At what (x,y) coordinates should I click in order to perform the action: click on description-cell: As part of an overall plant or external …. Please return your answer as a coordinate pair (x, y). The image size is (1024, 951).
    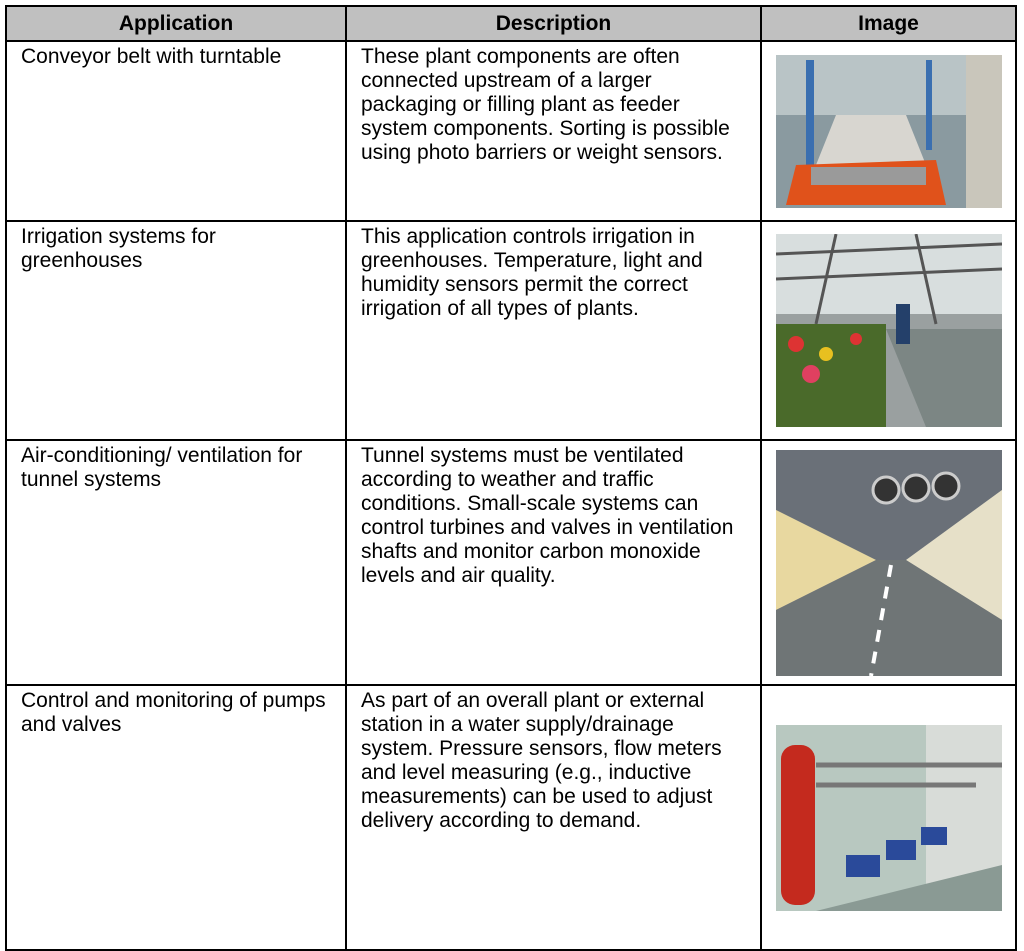
    Looking at the image, I should click on (553, 817).